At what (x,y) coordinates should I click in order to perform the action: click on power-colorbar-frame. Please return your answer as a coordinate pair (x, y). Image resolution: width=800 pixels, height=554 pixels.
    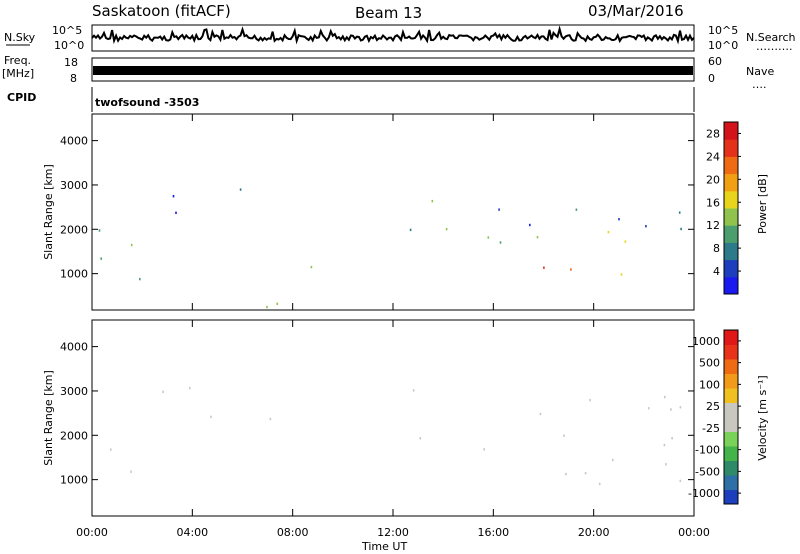
    Looking at the image, I should click on (731, 208).